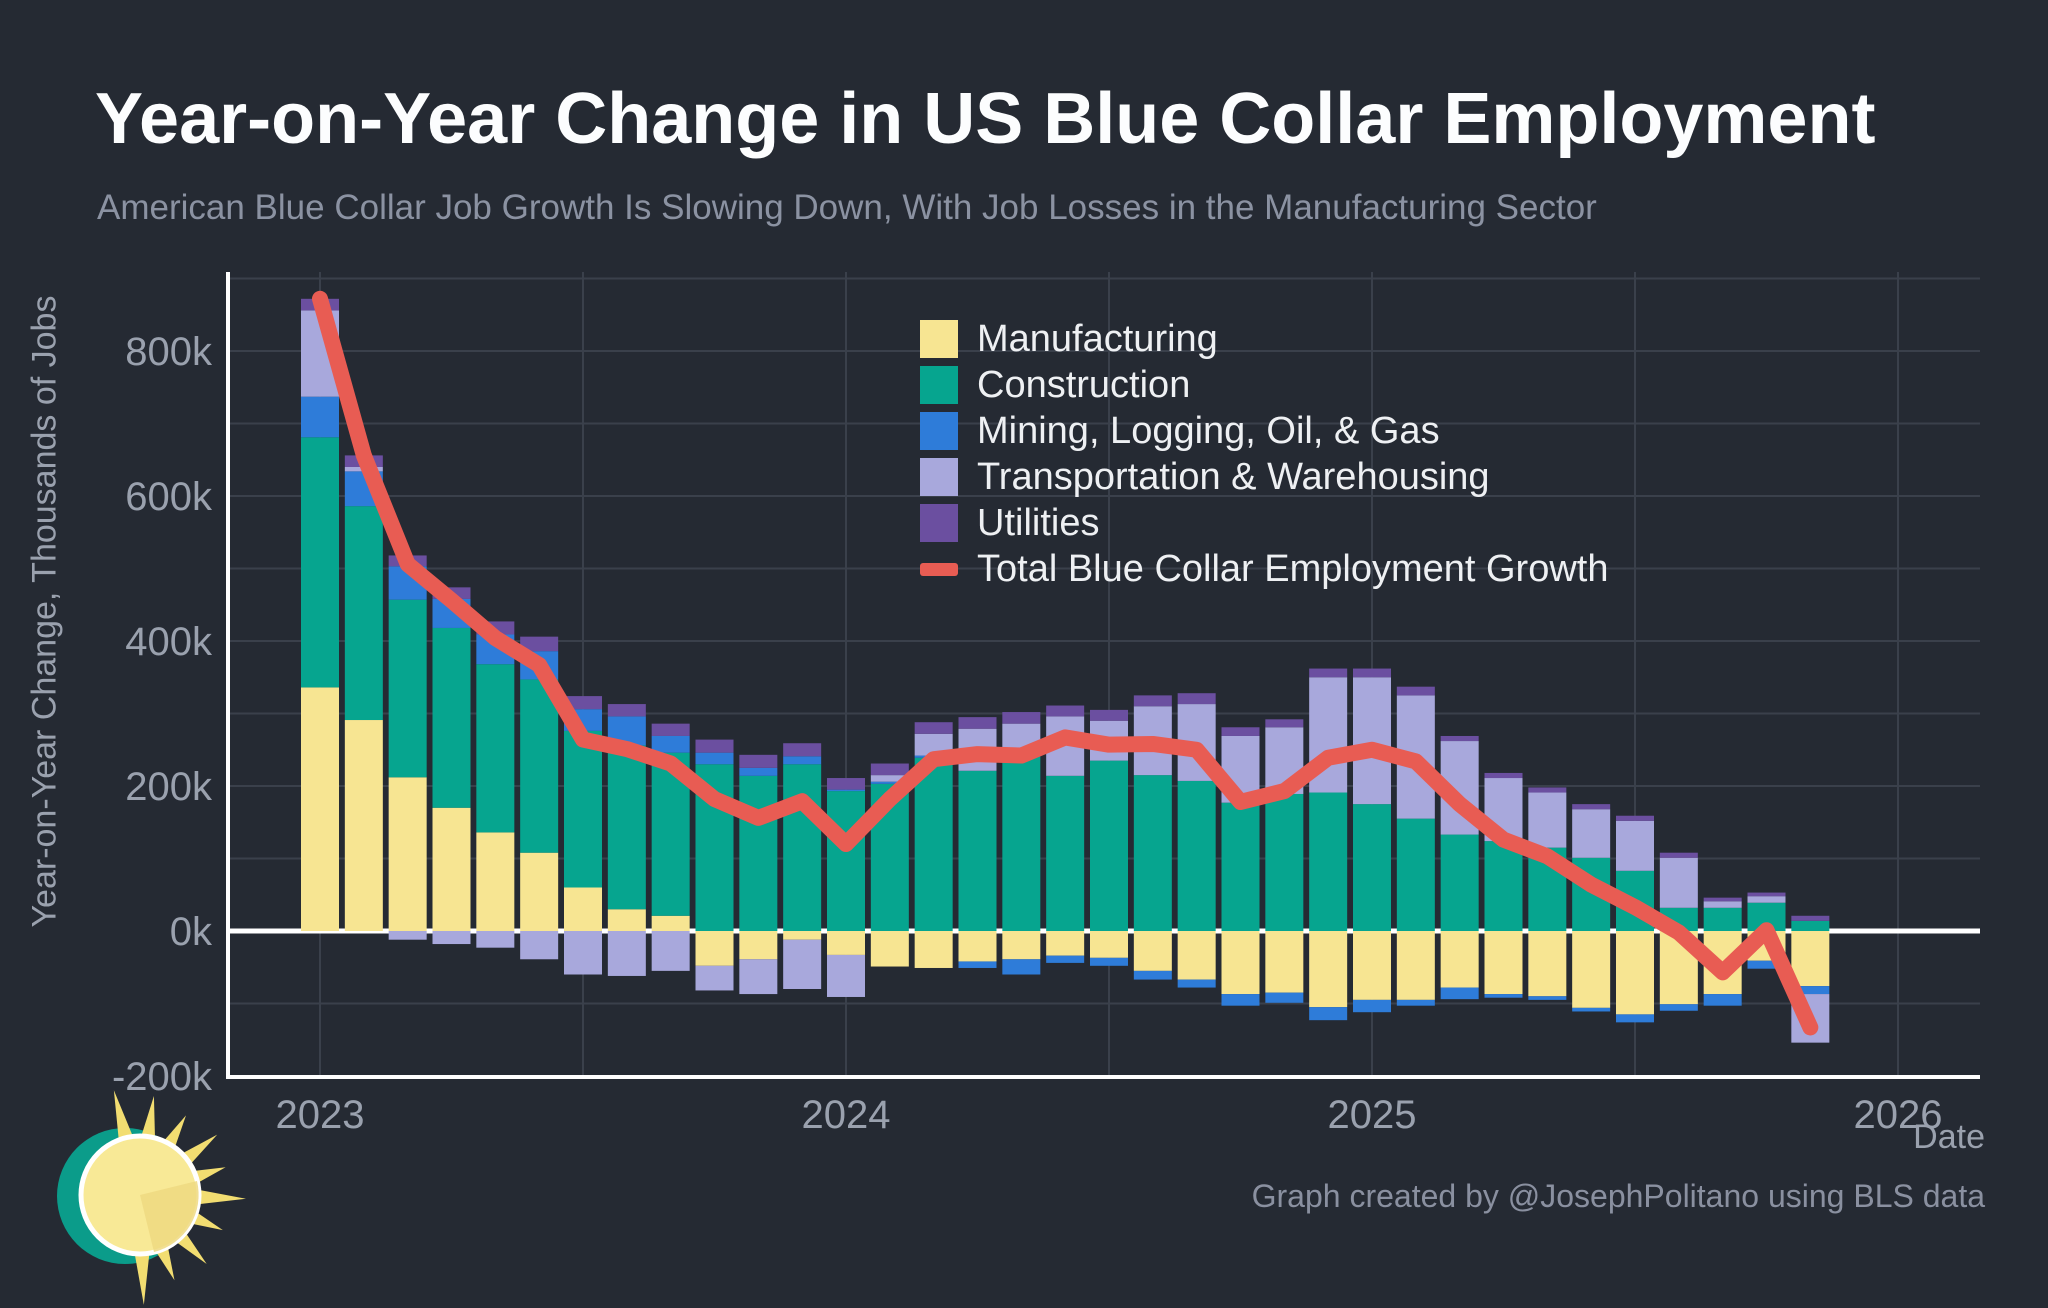  I want to click on legend-item: Mining, Logging, Oil, & Gas, so click(1264, 431).